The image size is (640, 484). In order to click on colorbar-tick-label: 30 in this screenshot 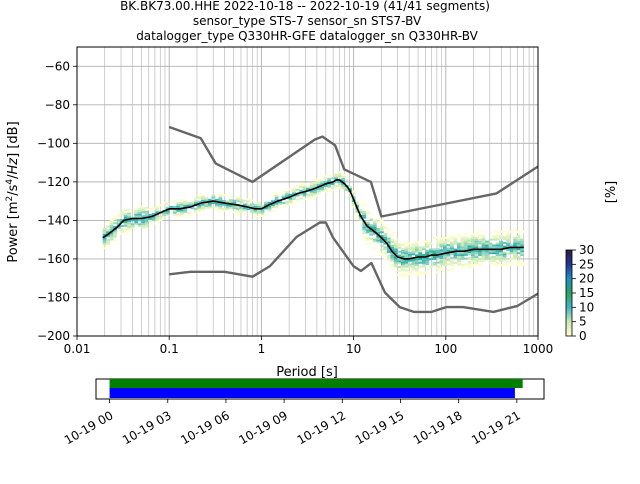, I will do `click(586, 250)`.